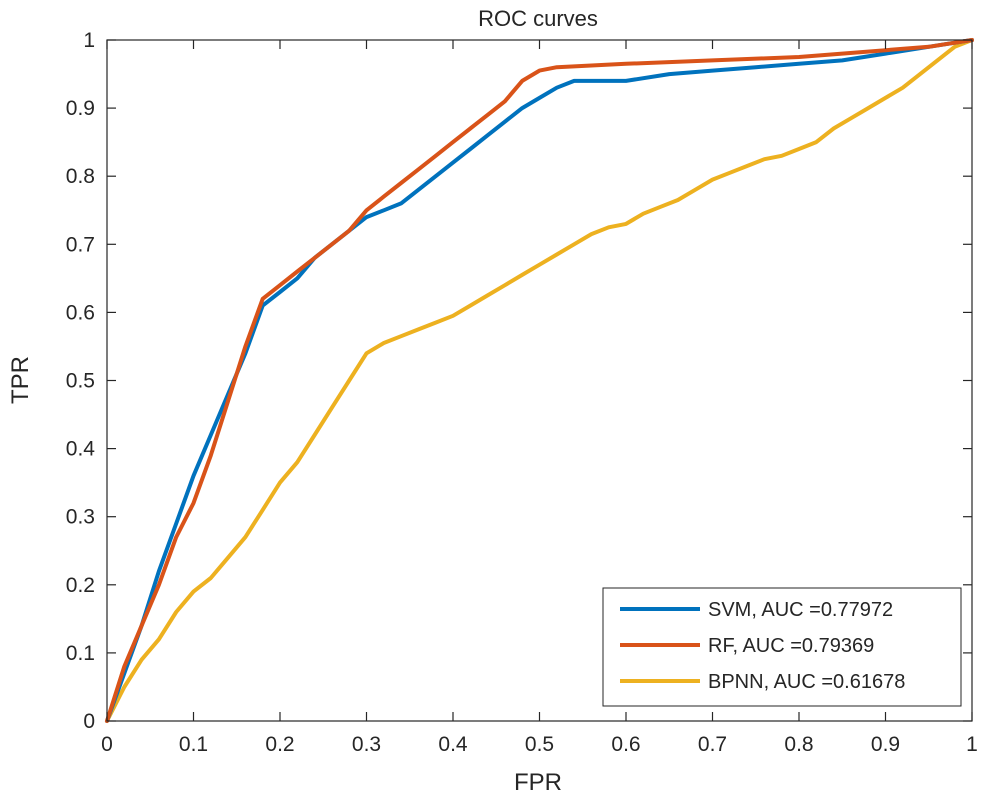 The image size is (981, 801). I want to click on x-tick-label: 0.3, so click(366, 744).